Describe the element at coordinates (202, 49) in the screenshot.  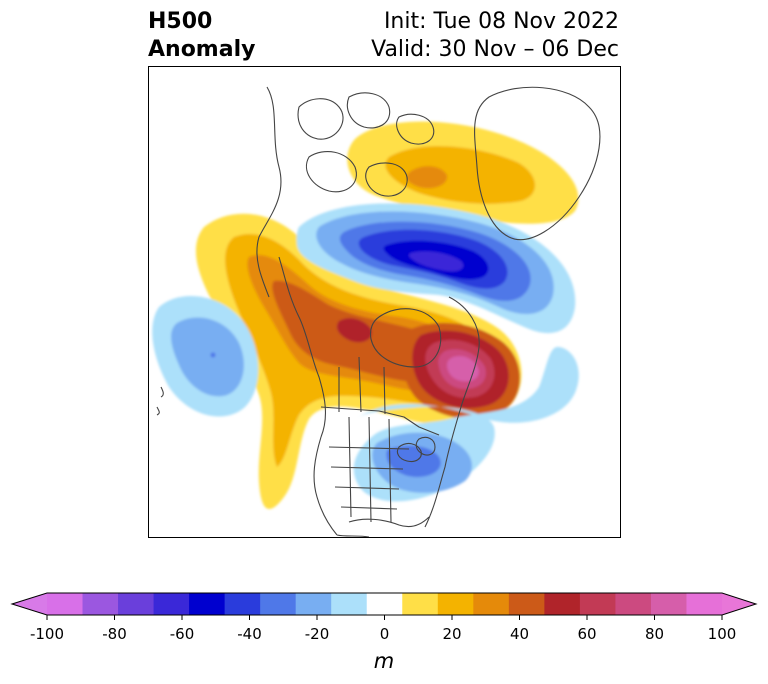
I see `title-field: Anomaly` at that location.